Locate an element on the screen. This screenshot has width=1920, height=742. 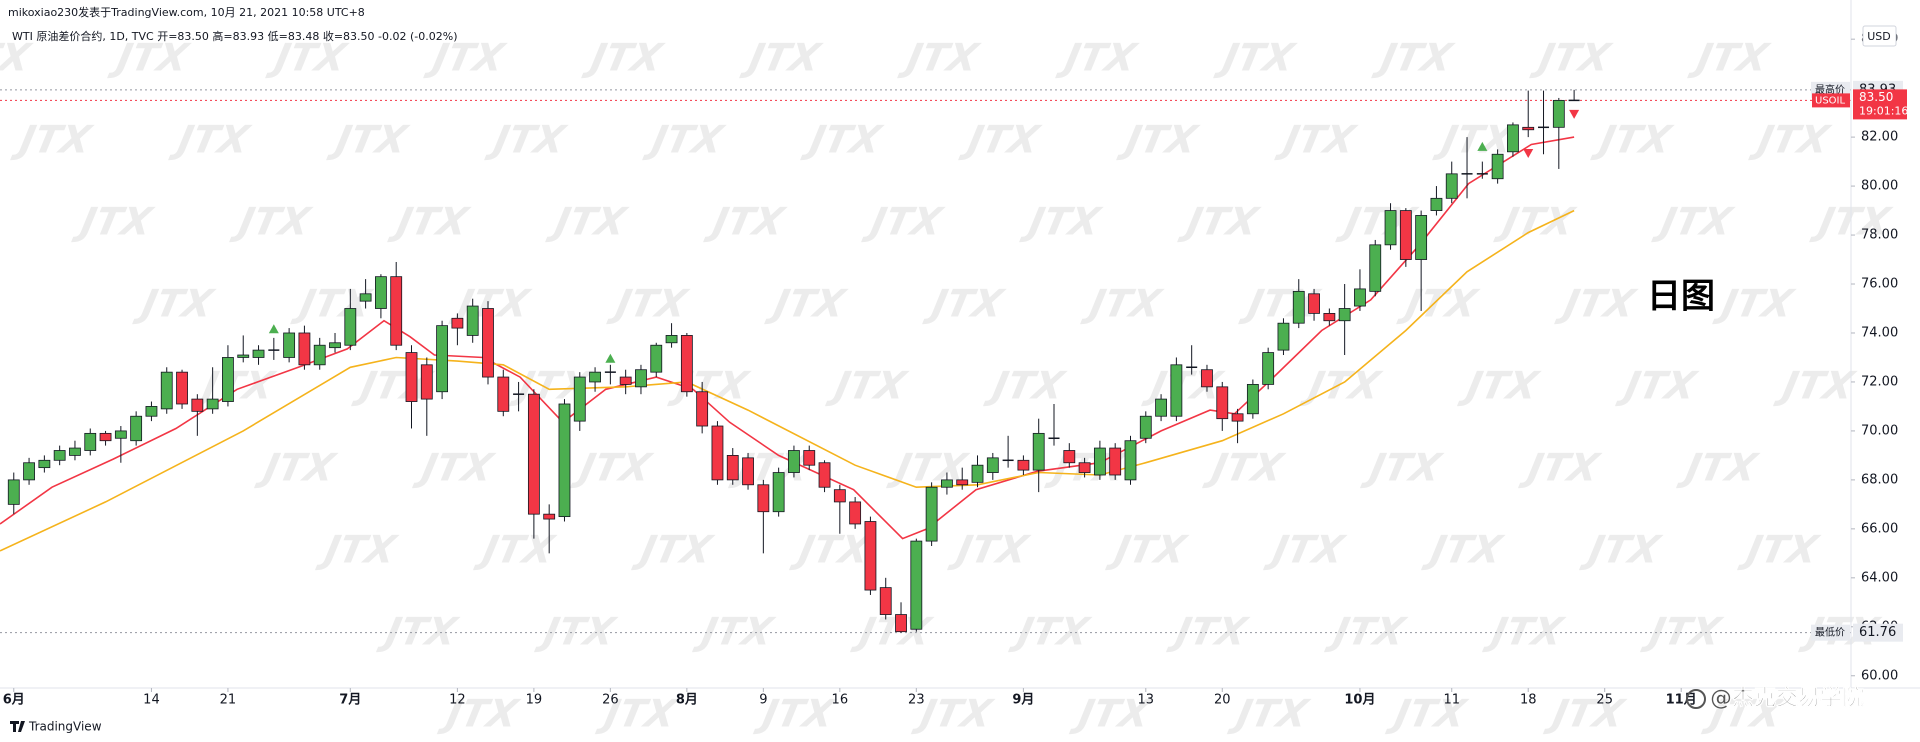
price-label-box is located at coordinates (1878, 632).